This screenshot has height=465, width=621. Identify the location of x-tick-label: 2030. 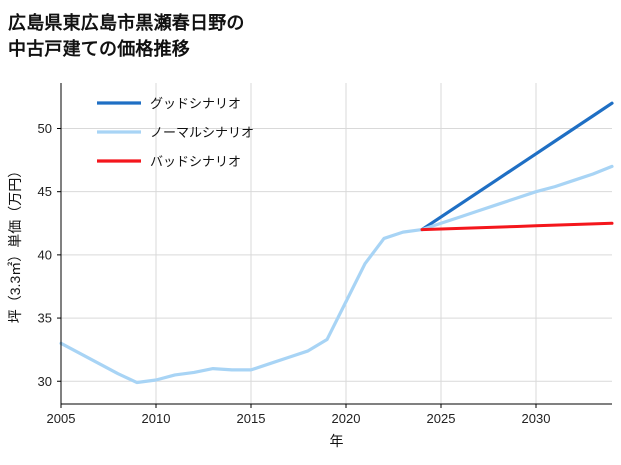
(536, 418).